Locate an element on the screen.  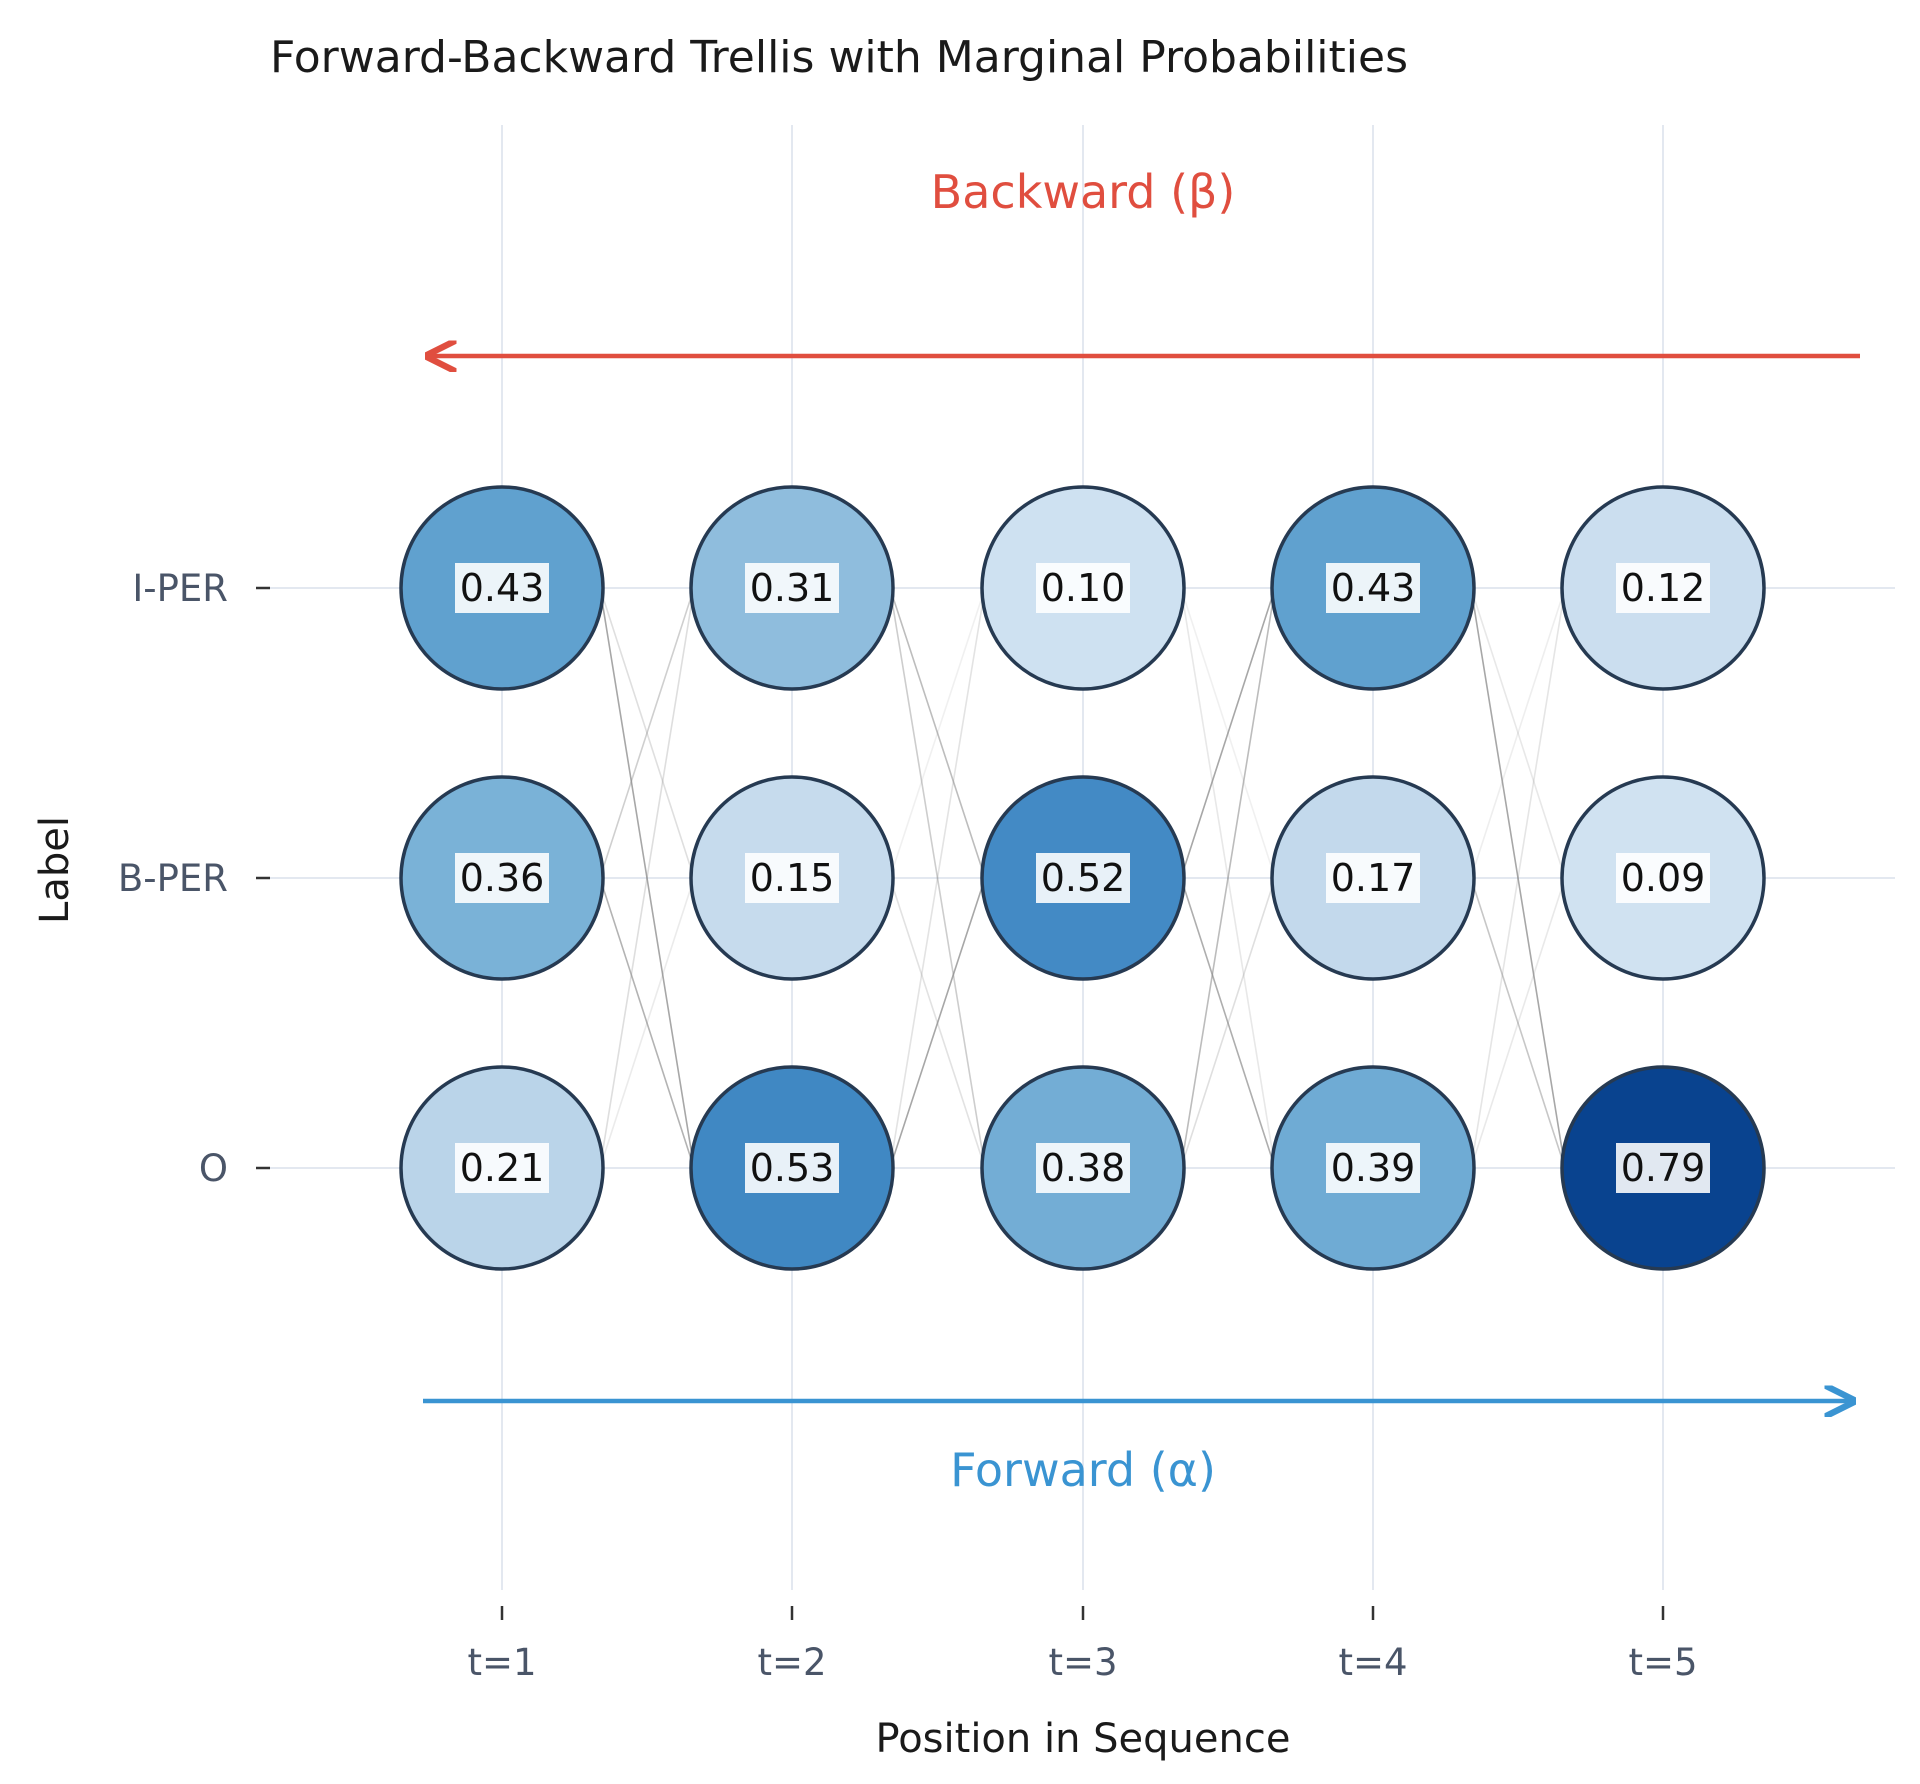
trellis-node: 0.39 is located at coordinates (1373, 1168).